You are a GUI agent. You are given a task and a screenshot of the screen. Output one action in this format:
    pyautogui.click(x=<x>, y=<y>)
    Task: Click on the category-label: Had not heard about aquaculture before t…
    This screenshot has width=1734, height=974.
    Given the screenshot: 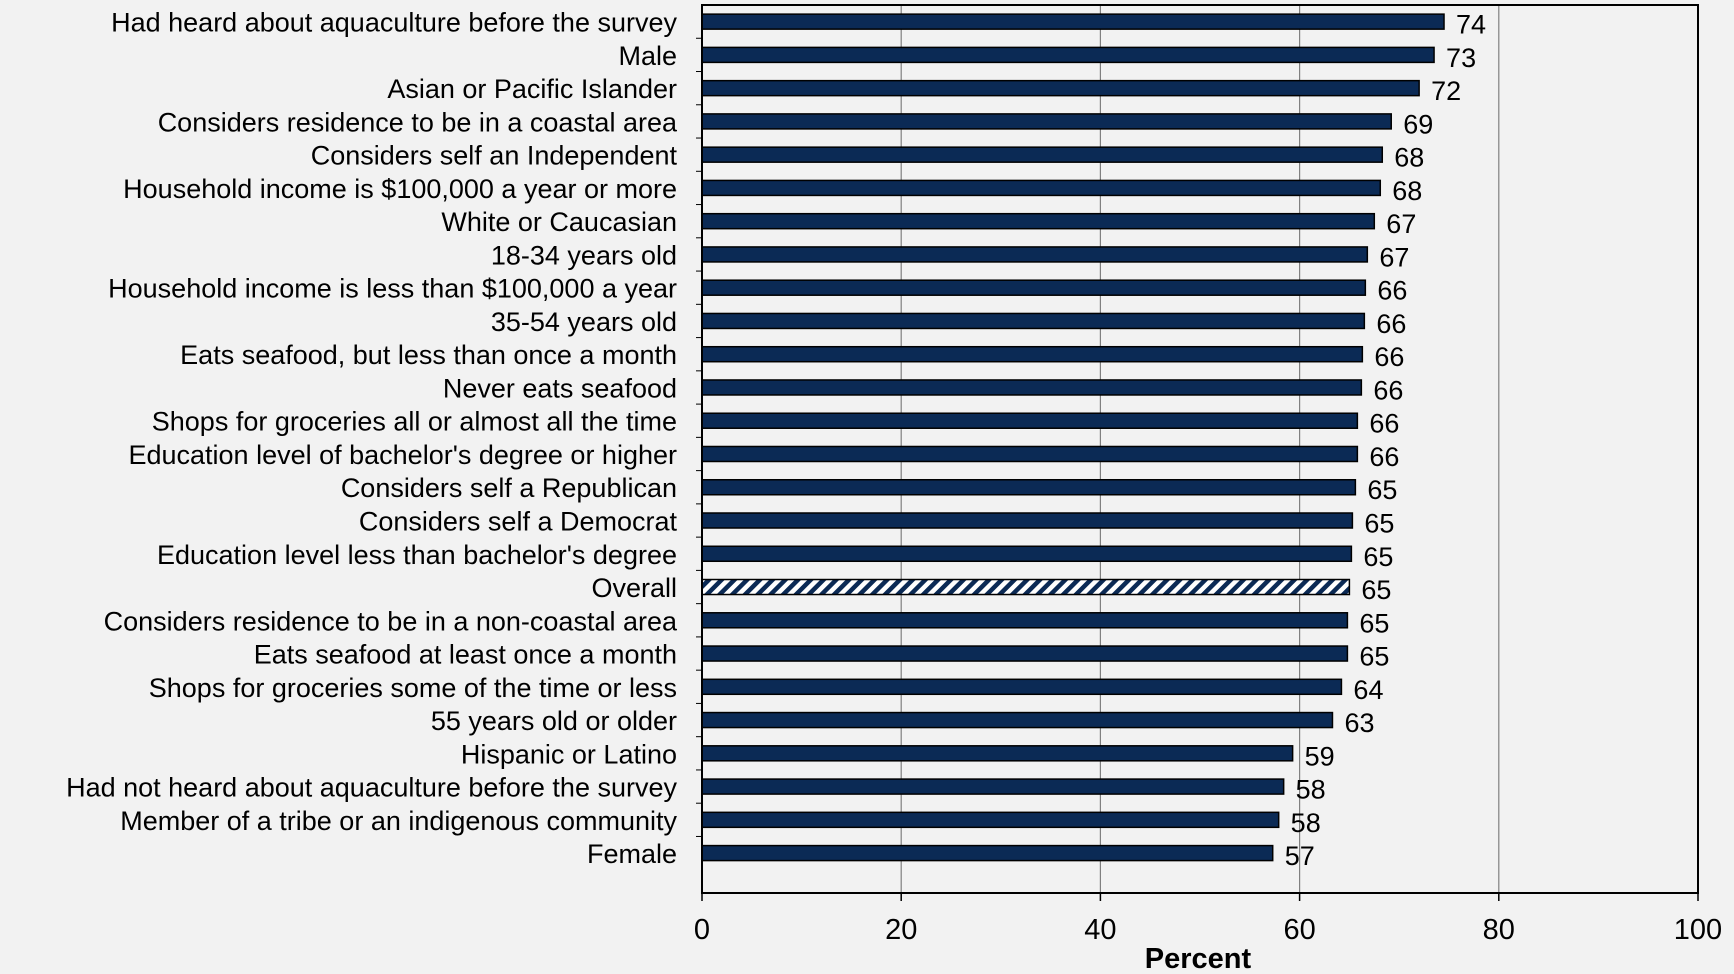 What is the action you would take?
    pyautogui.click(x=371, y=788)
    